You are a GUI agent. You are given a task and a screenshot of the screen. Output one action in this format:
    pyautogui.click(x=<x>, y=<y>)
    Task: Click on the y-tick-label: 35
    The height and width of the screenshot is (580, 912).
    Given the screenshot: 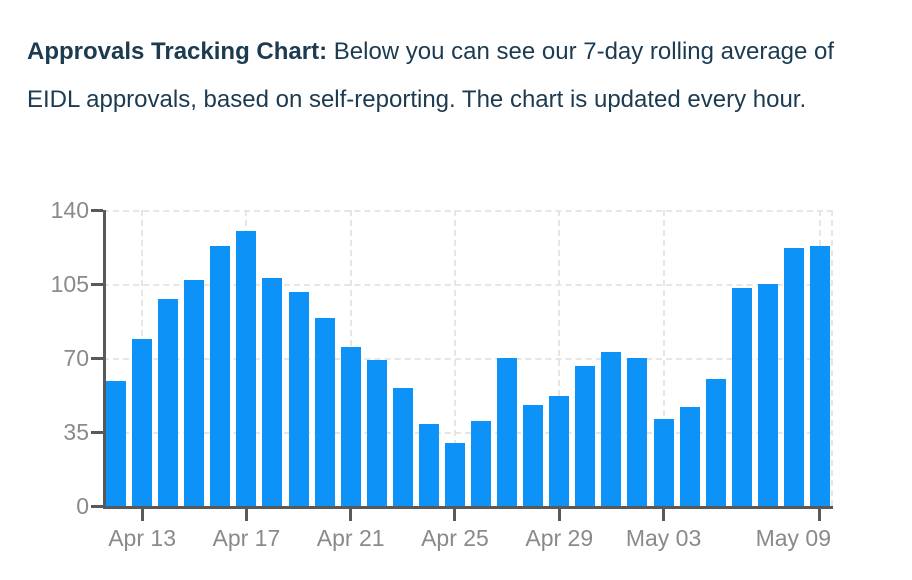 What is the action you would take?
    pyautogui.click(x=76, y=432)
    